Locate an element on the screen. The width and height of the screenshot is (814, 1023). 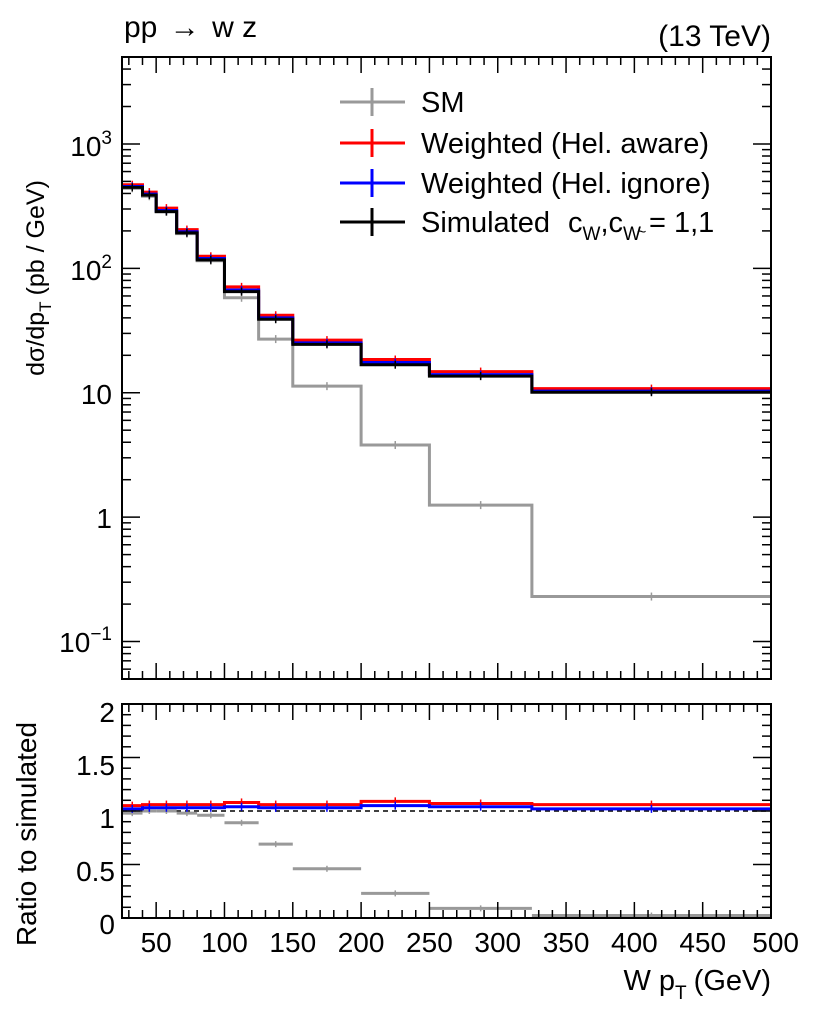
energy-label: (13 TeV) is located at coordinates (714, 36).